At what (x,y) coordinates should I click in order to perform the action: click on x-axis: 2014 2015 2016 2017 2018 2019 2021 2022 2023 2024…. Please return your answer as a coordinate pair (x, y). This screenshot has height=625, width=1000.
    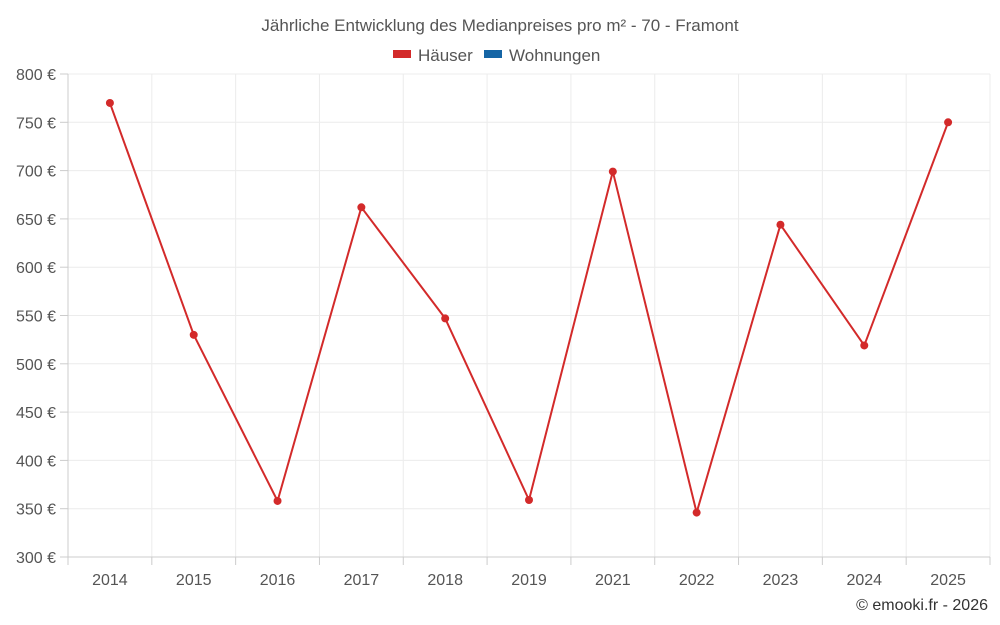
    Looking at the image, I should click on (529, 572).